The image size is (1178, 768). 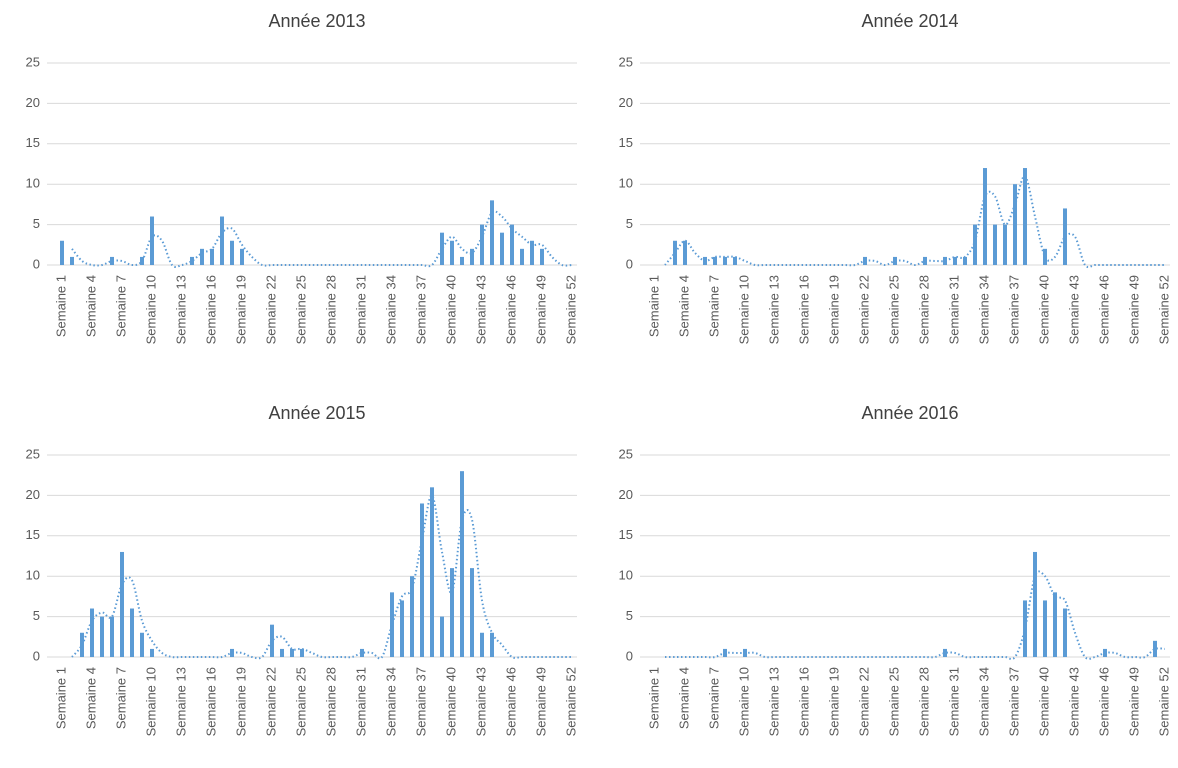 What do you see at coordinates (909, 21) in the screenshot?
I see `chart-title: Année 2014` at bounding box center [909, 21].